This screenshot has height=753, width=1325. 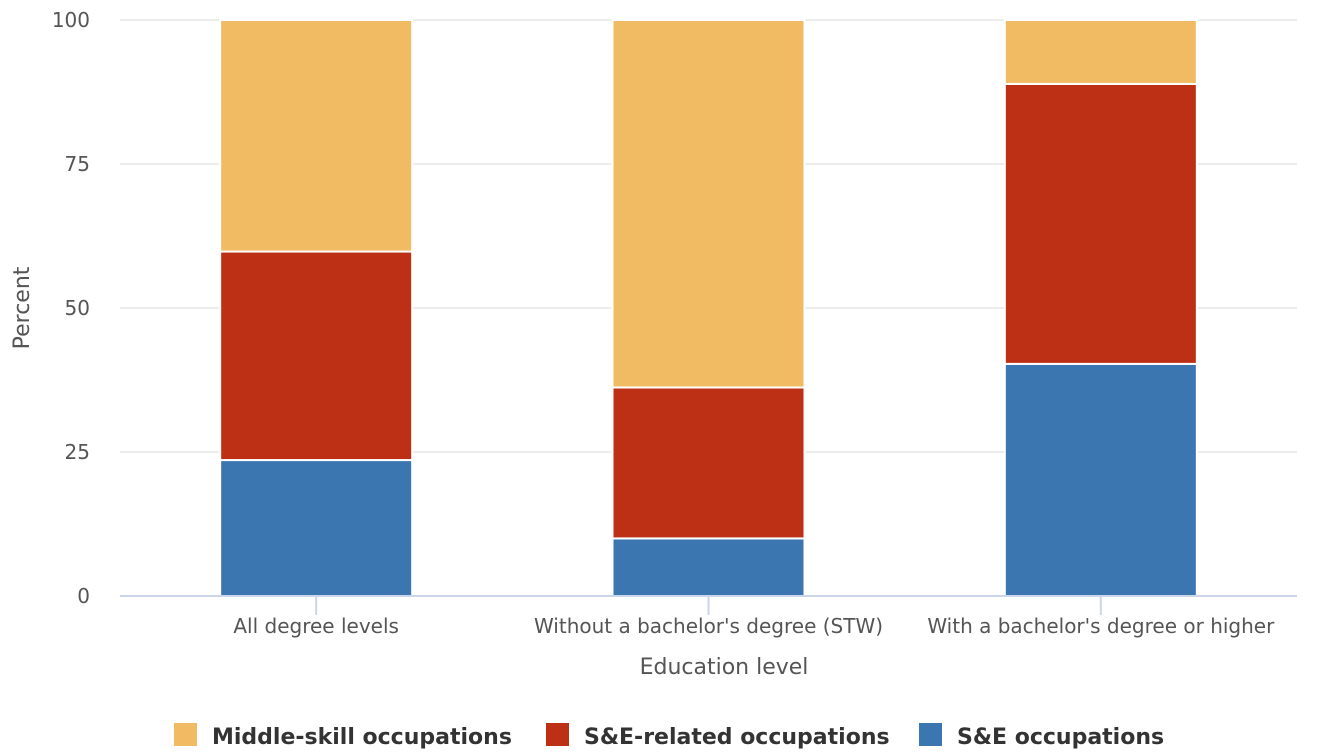 What do you see at coordinates (22, 307) in the screenshot?
I see `y-axis-title: Percent` at bounding box center [22, 307].